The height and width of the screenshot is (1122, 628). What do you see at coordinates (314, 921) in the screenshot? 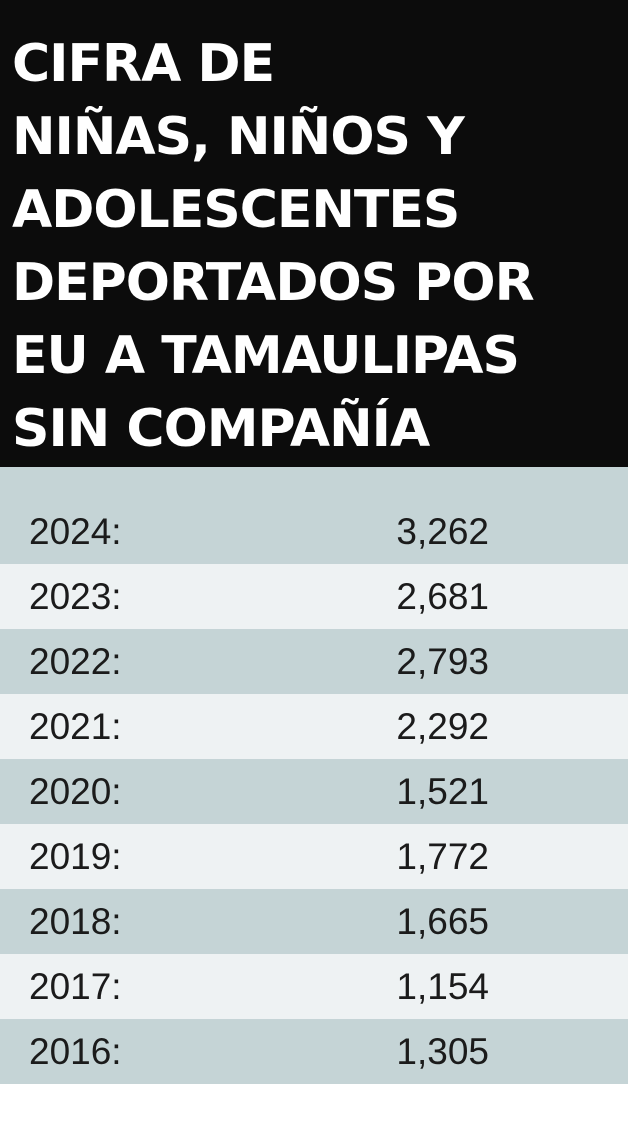
I see `table-row: 2018: 1,665` at bounding box center [314, 921].